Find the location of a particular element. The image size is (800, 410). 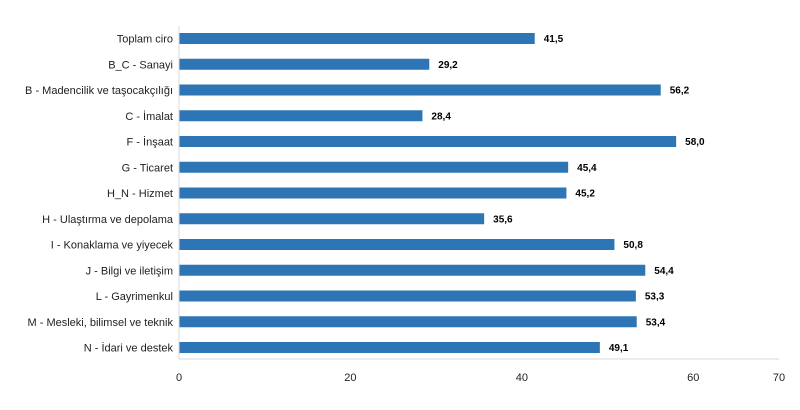

data-label: 49,1 is located at coordinates (619, 348).